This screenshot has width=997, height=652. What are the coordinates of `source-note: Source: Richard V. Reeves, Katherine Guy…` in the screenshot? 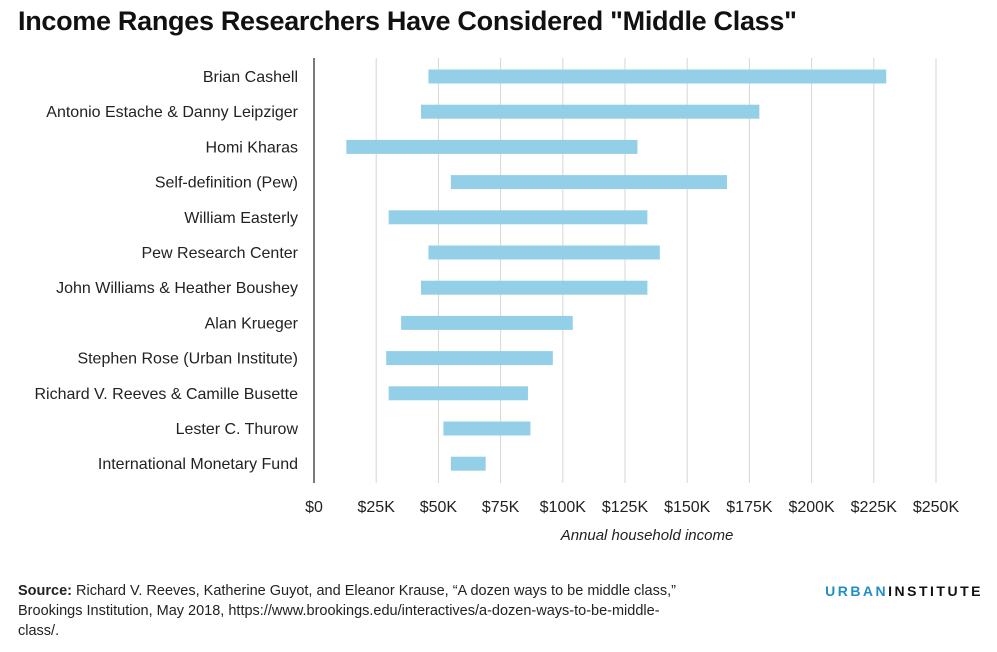 It's located at (358, 611).